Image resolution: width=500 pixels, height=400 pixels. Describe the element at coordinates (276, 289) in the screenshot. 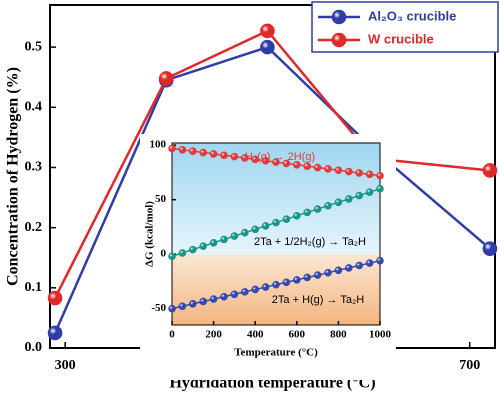

I see `inset-bg-bottom` at that location.